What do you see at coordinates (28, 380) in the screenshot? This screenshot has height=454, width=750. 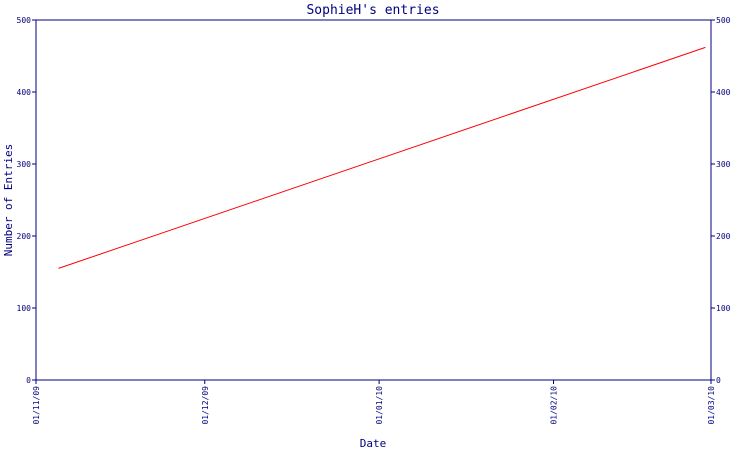 I see `y-tick-label-left: 0` at bounding box center [28, 380].